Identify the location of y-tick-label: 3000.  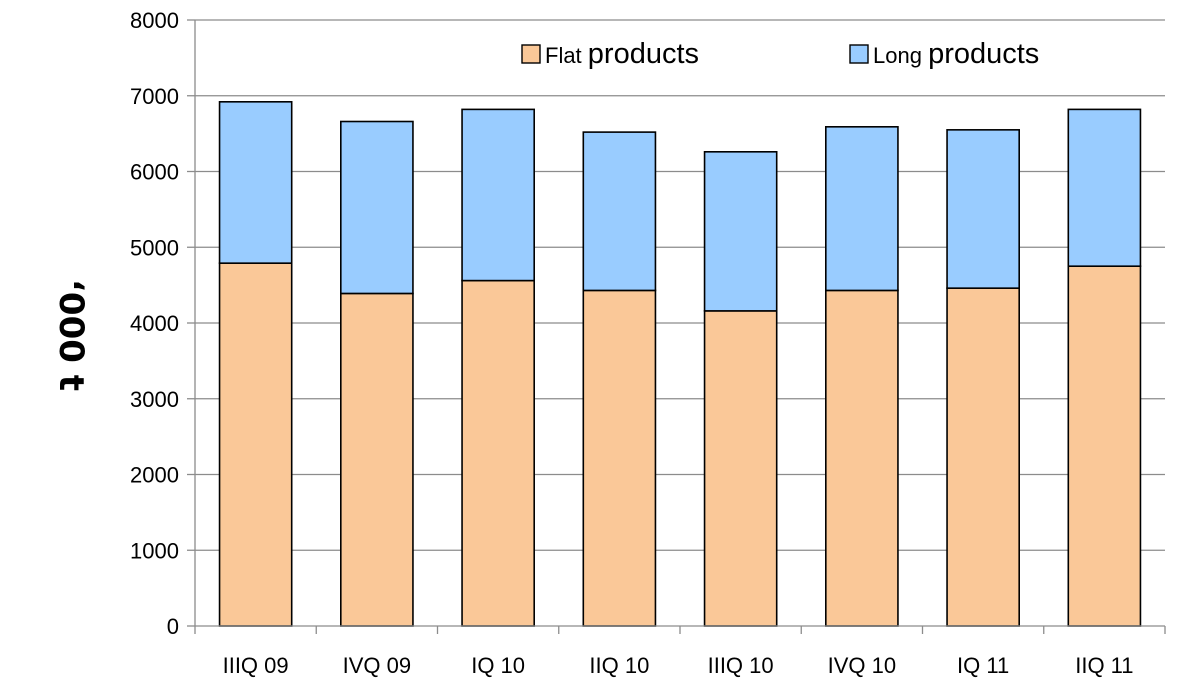
(154, 399).